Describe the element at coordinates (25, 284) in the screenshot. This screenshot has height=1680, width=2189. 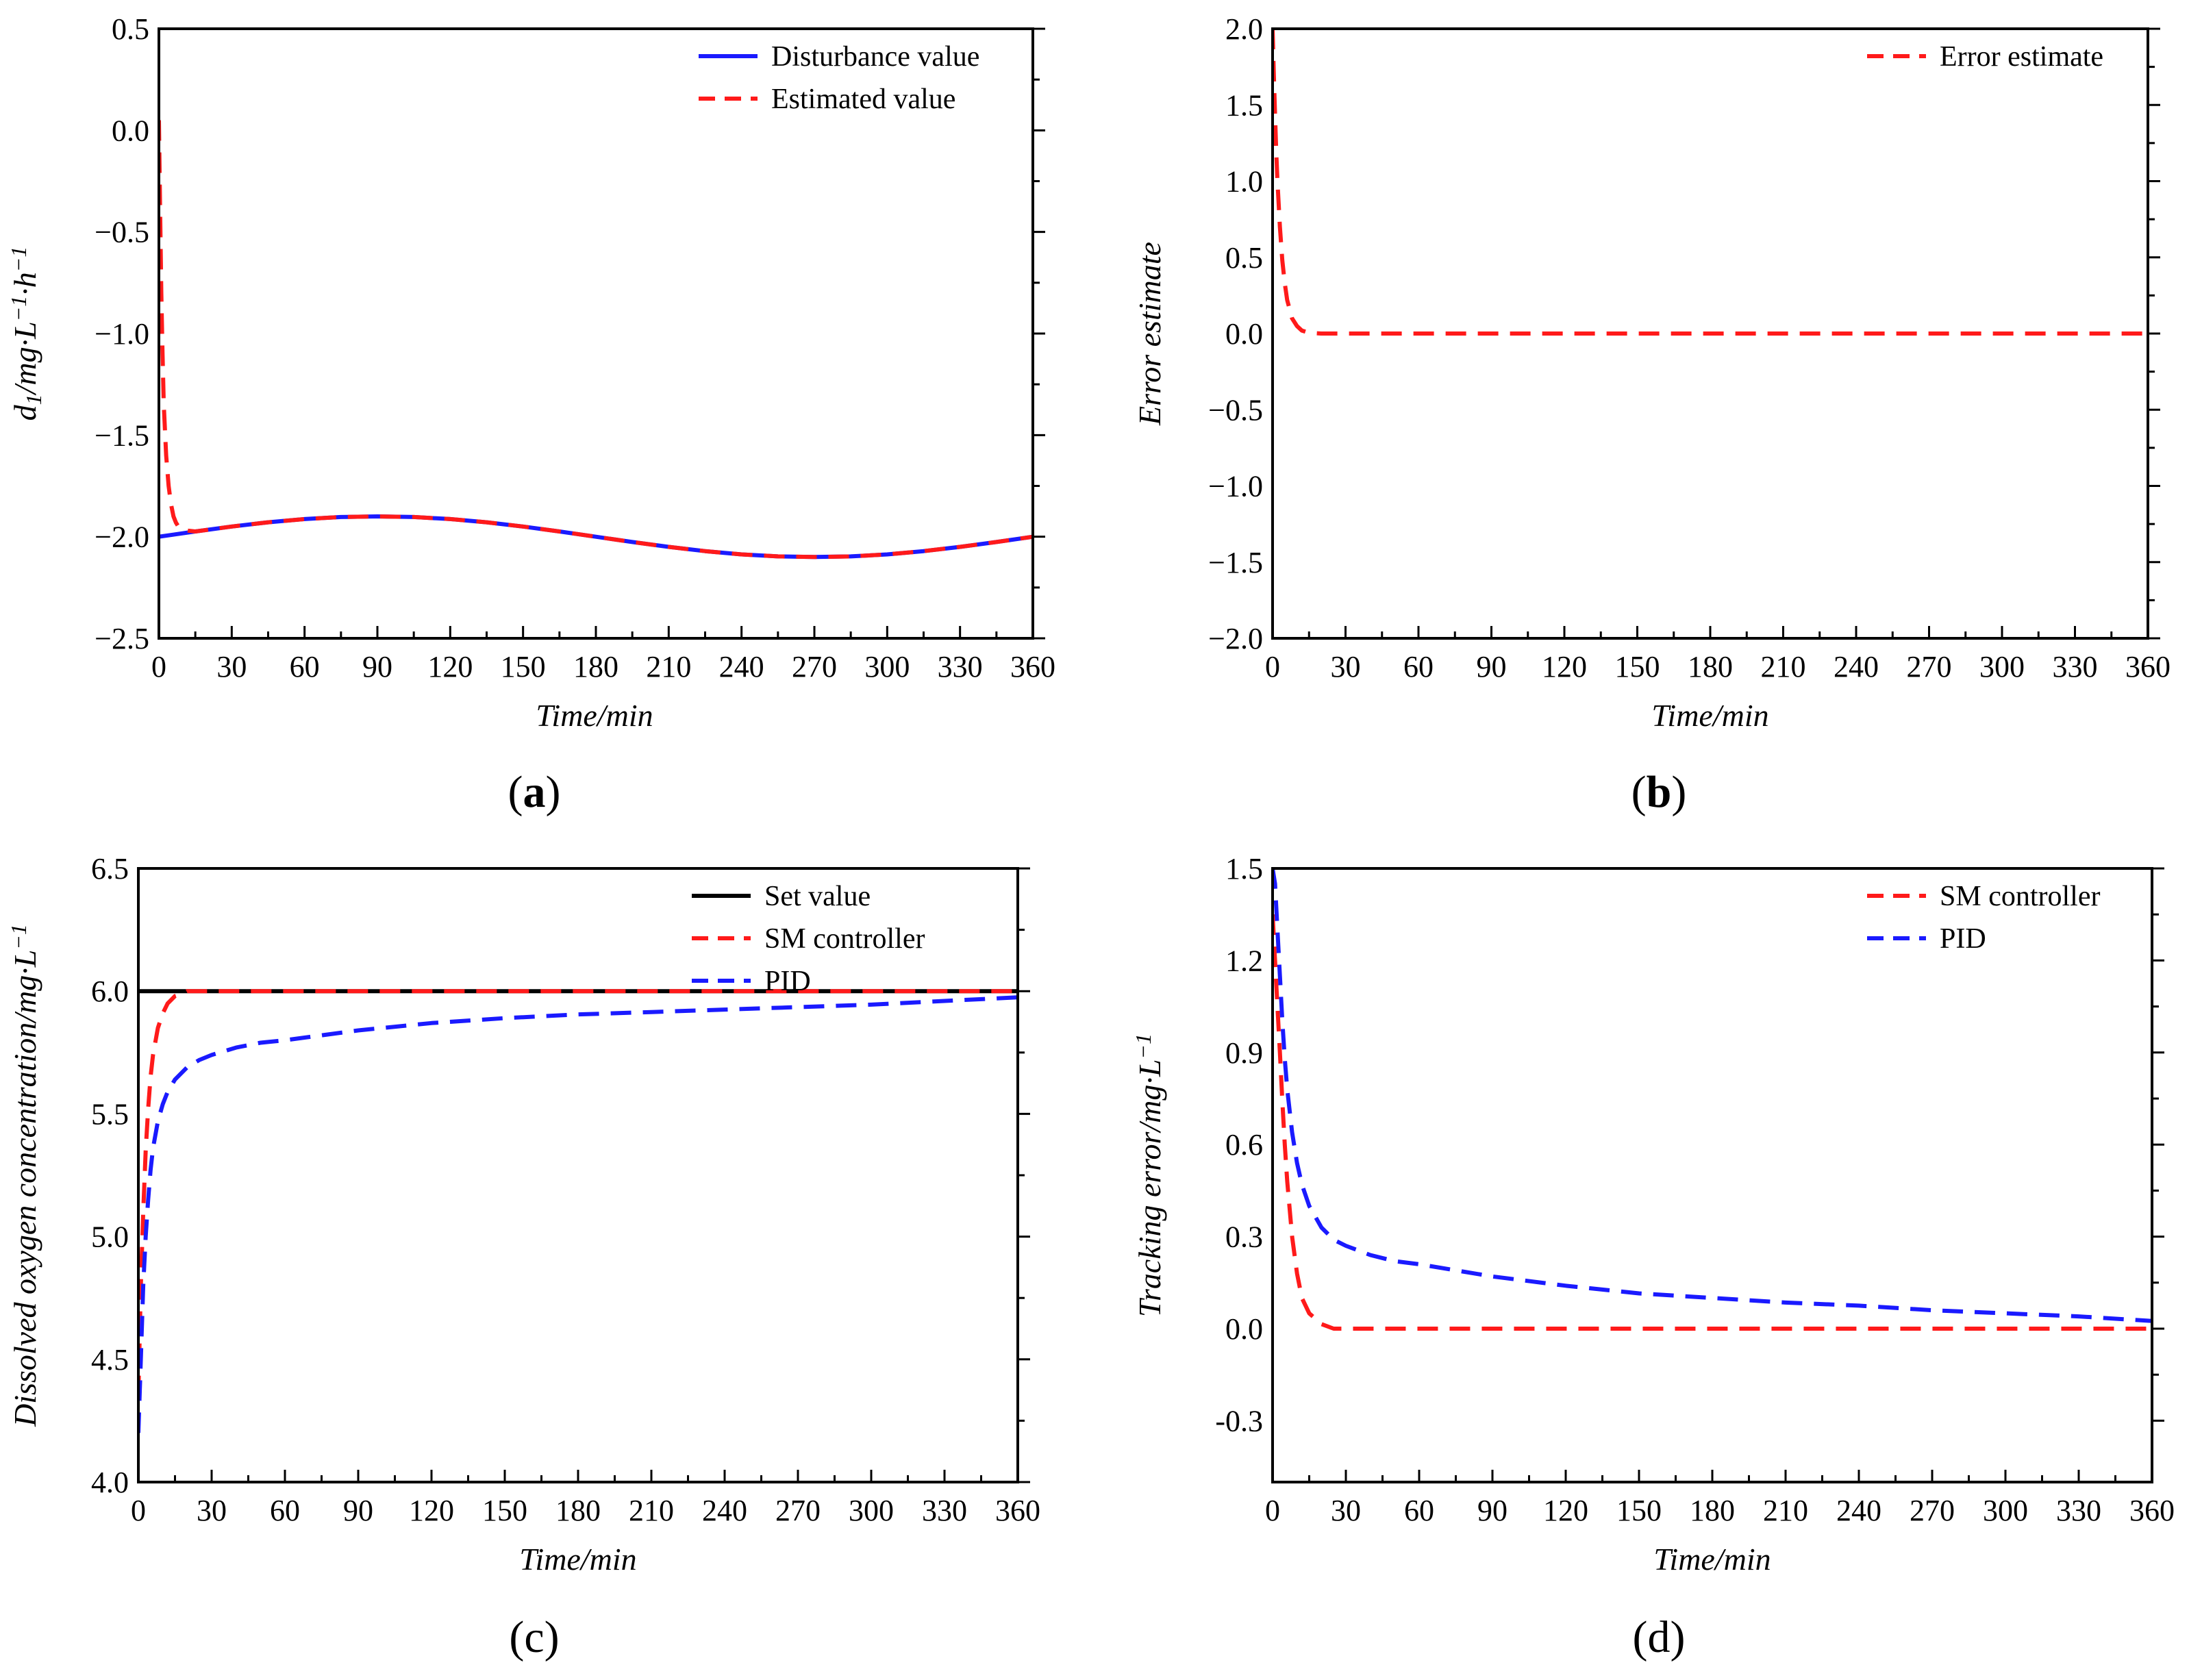
I see `y-axis-title-part: ·h` at that location.